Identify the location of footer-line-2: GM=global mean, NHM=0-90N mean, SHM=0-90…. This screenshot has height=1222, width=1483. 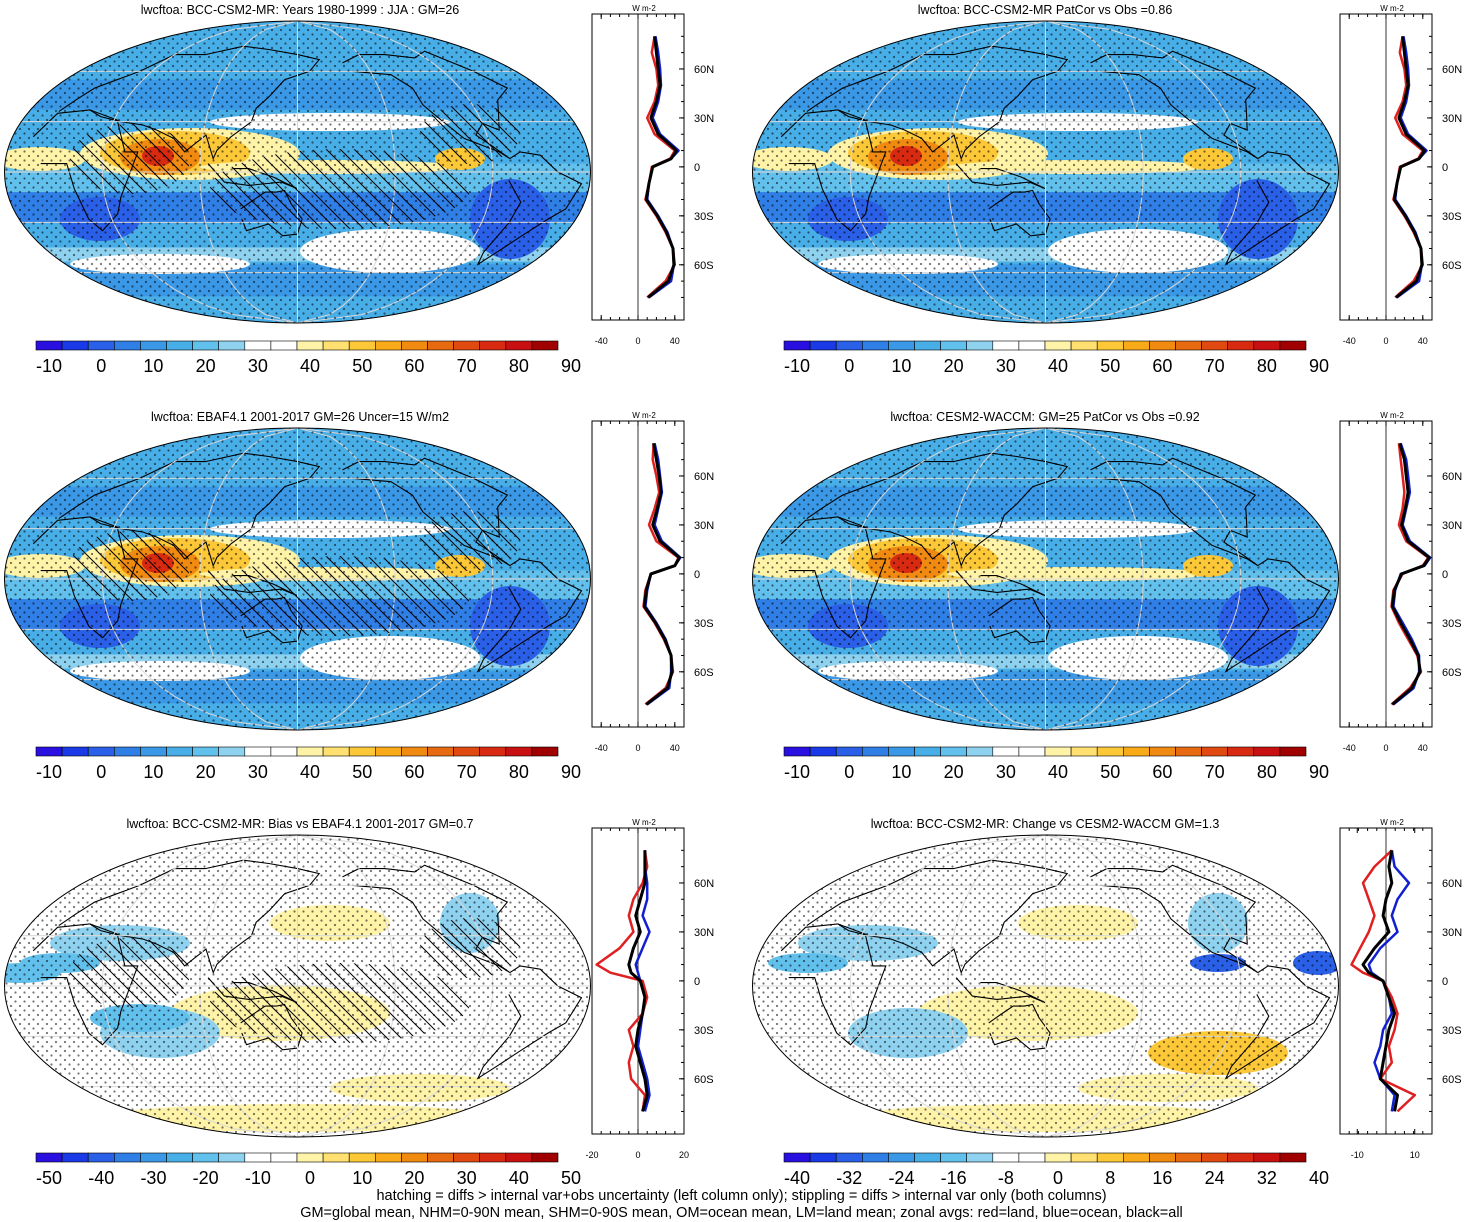
(741, 1213).